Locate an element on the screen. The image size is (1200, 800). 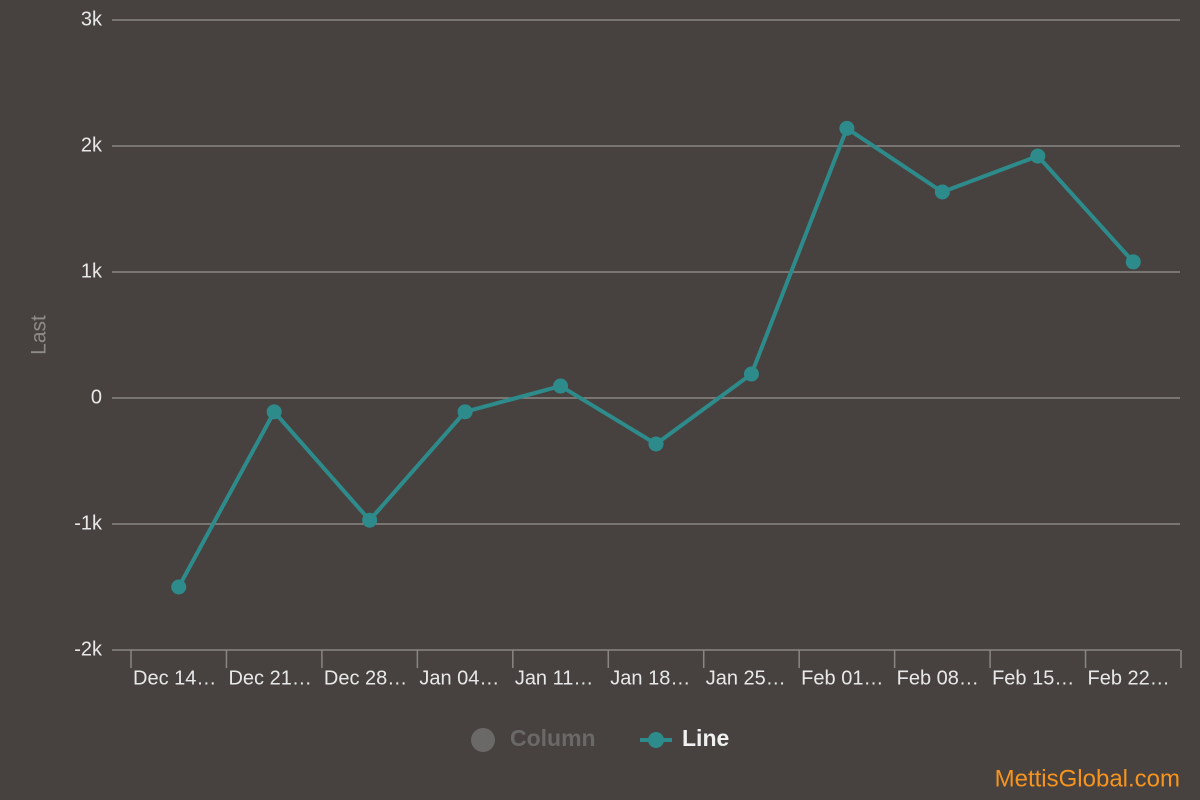
y-tick-label: 0 is located at coordinates (96, 397).